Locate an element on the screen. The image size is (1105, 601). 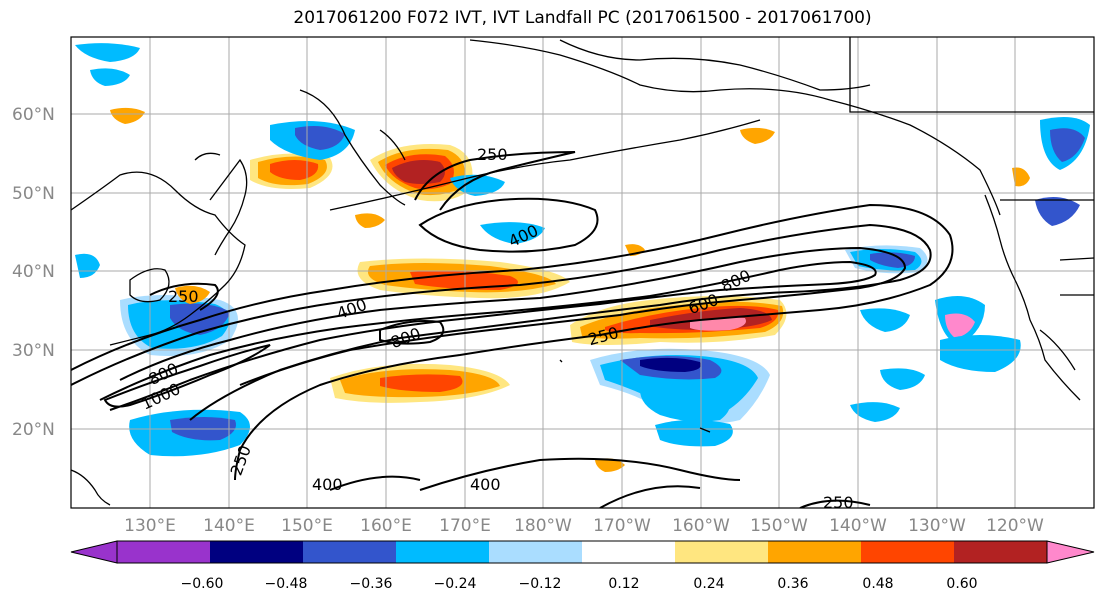
lat-label: 20°N is located at coordinates (33, 430).